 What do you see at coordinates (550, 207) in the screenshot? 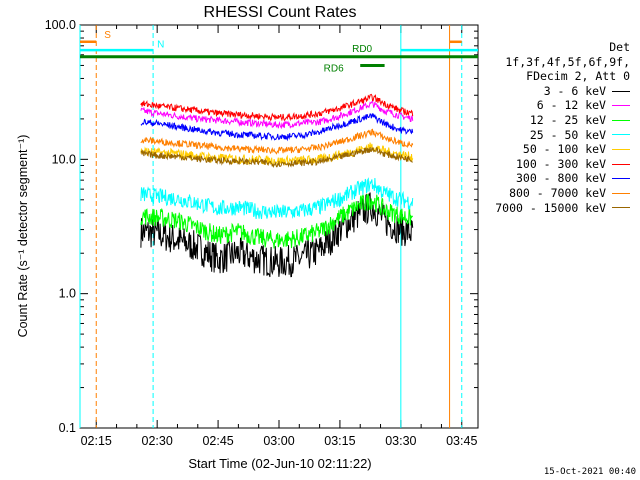
I see `legend-entry-label: 7000 - 15000 keV` at bounding box center [550, 207].